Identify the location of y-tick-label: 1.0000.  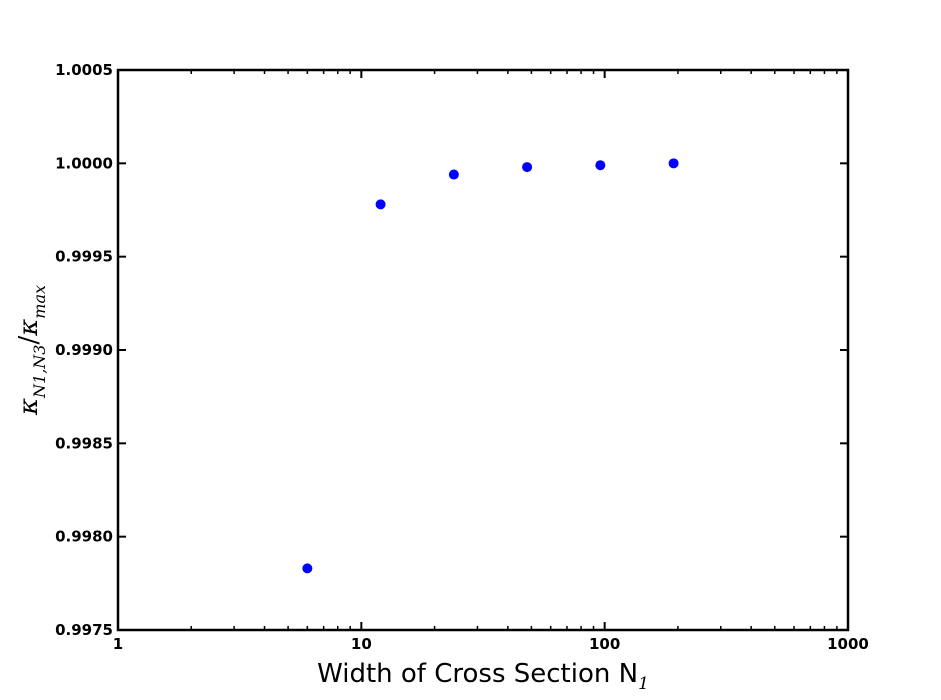
(84, 163).